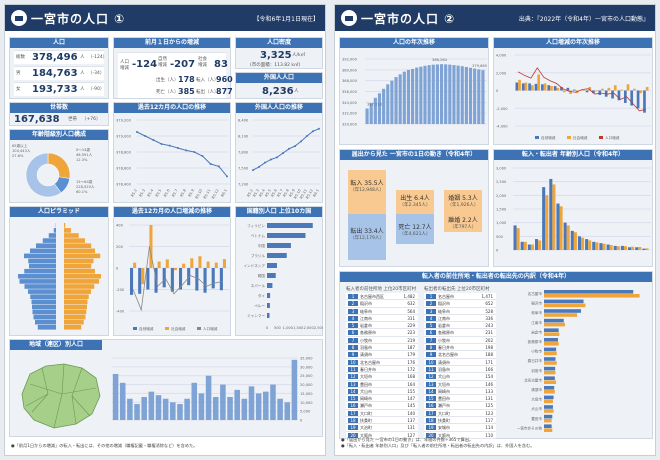 The width and height of the screenshot is (660, 460). What do you see at coordinates (167, 193) in the screenshot?
I see `x-tick: R5.6` at bounding box center [167, 193].